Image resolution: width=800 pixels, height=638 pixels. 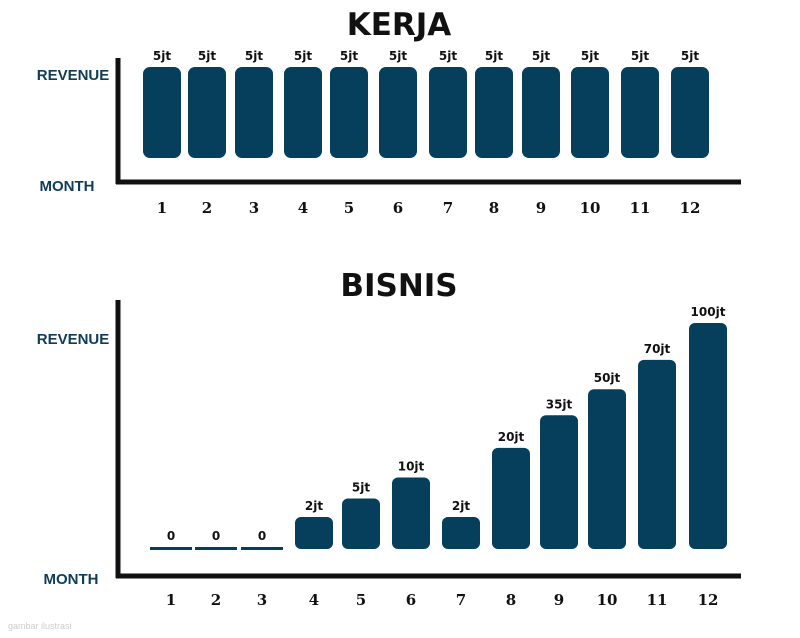 What do you see at coordinates (216, 536) in the screenshot?
I see `data-label-bisnis-2: 0` at bounding box center [216, 536].